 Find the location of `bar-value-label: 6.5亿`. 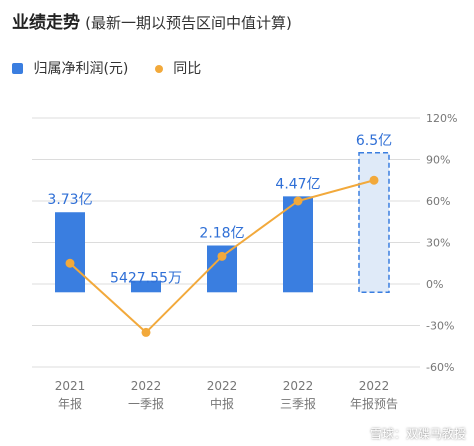

bar-value-label: 6.5亿 is located at coordinates (374, 141).